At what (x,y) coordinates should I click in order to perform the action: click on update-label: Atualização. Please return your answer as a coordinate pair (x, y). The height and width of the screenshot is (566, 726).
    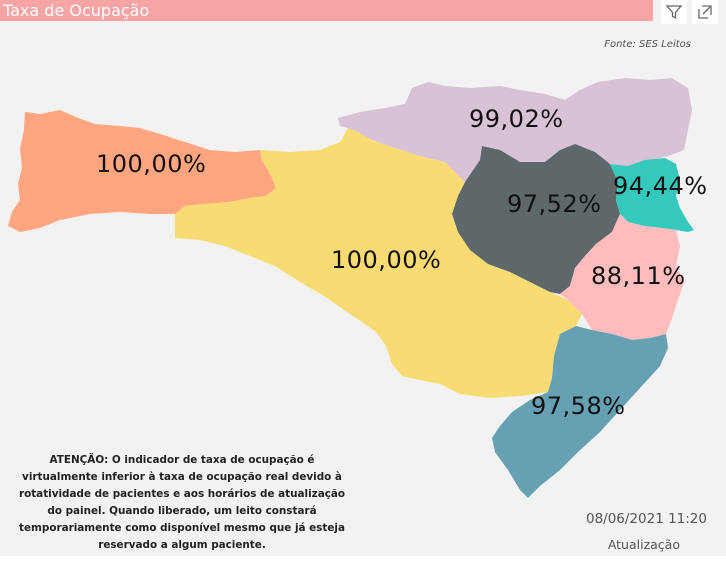
    Looking at the image, I should click on (643, 544).